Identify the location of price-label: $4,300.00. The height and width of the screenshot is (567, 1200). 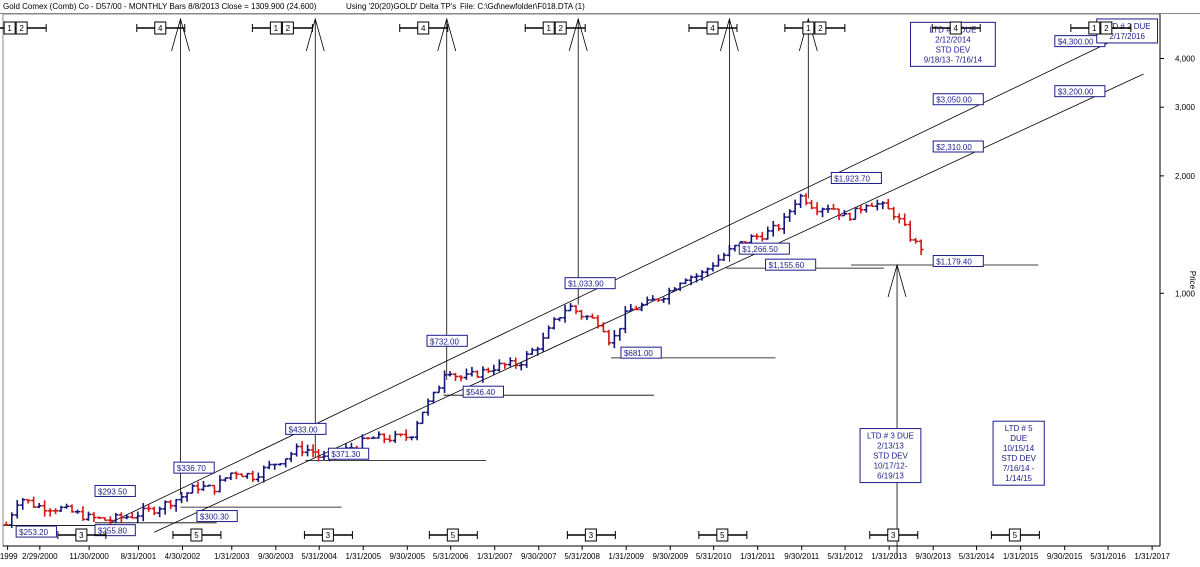
(1076, 42).